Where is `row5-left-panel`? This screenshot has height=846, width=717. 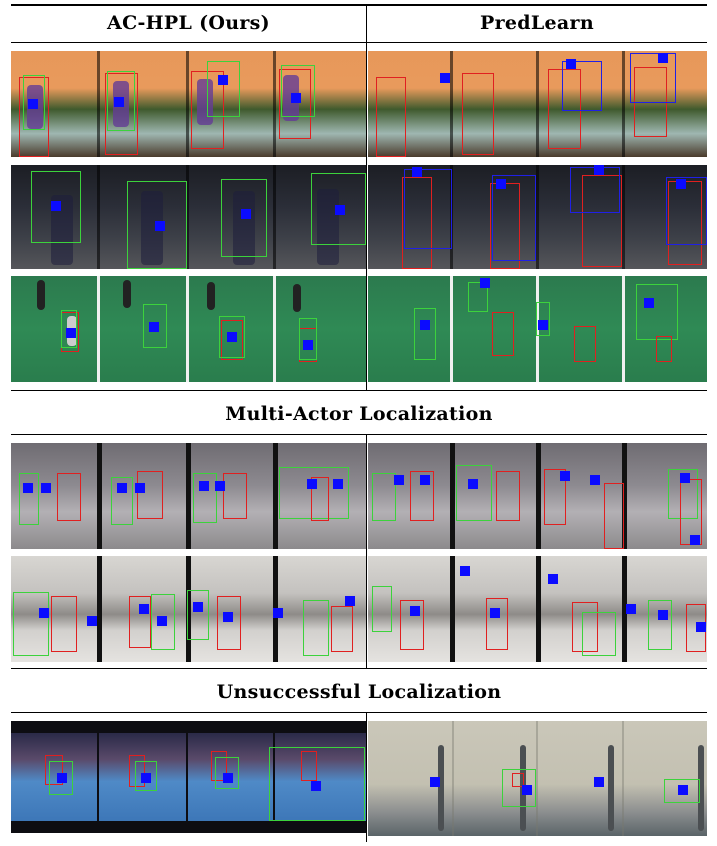 row5-left-panel is located at coordinates (188, 609).